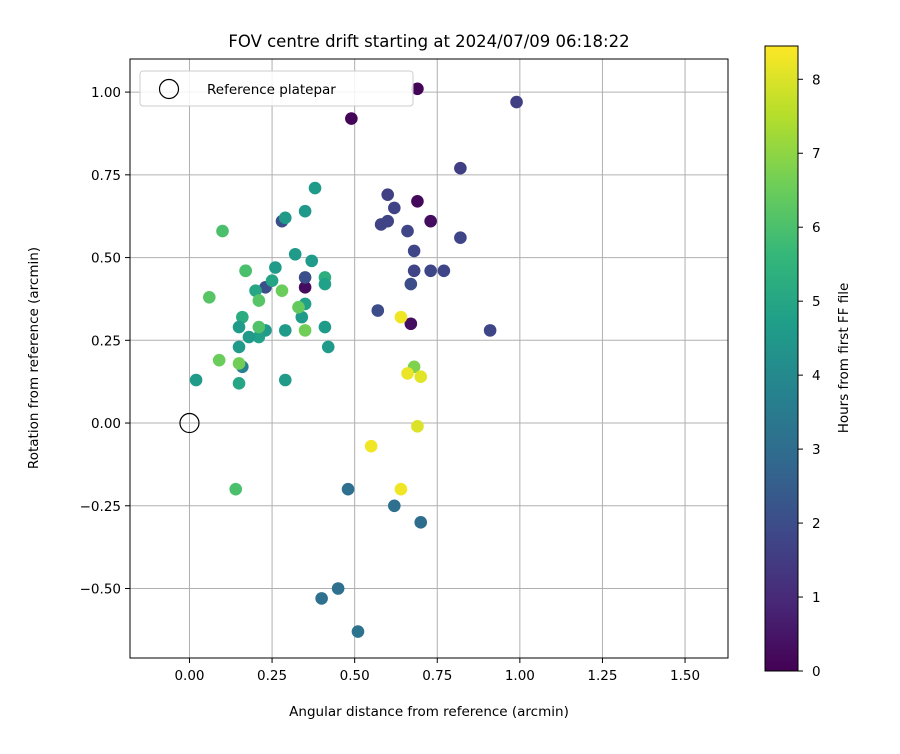  What do you see at coordinates (34, 358) in the screenshot?
I see `y-axis-label: Rotation from reference (arcmin)` at bounding box center [34, 358].